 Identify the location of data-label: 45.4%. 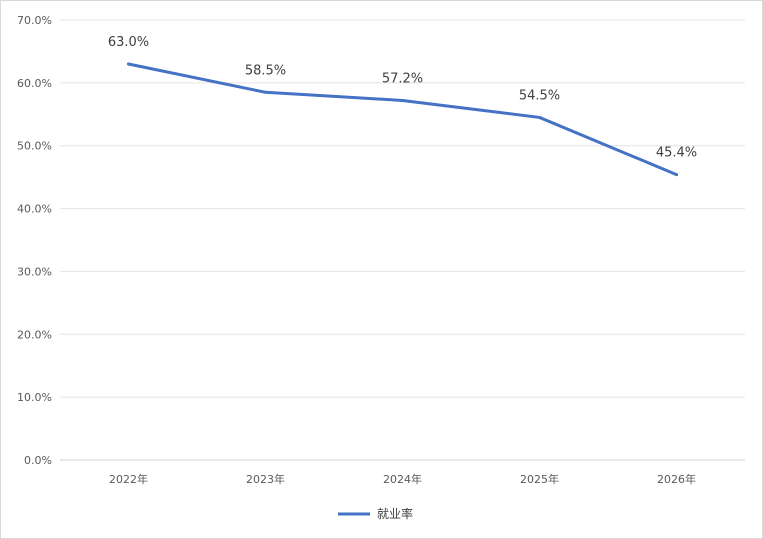
(676, 153).